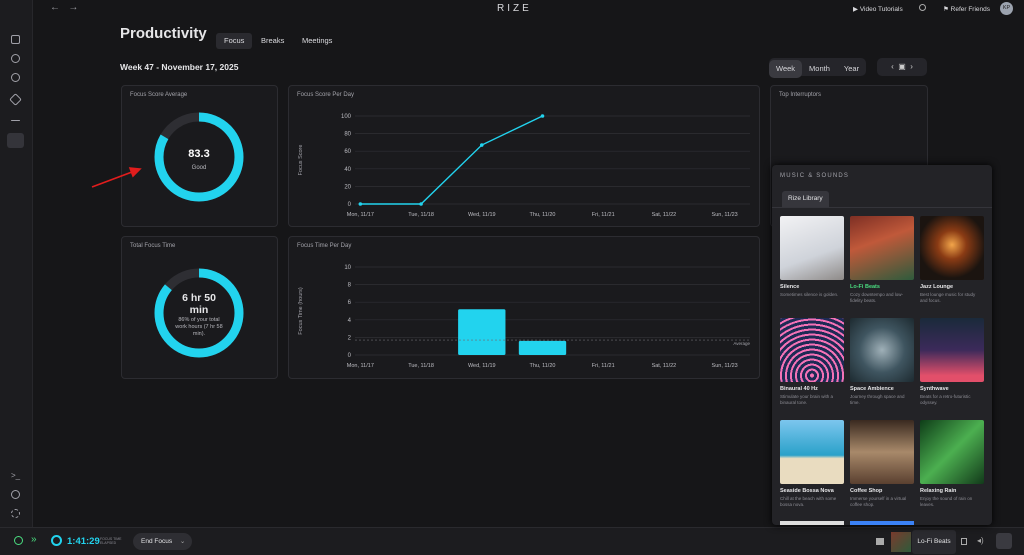 This screenshot has width=1024, height=555. What do you see at coordinates (451, 160) in the screenshot?
I see `line` at bounding box center [451, 160].